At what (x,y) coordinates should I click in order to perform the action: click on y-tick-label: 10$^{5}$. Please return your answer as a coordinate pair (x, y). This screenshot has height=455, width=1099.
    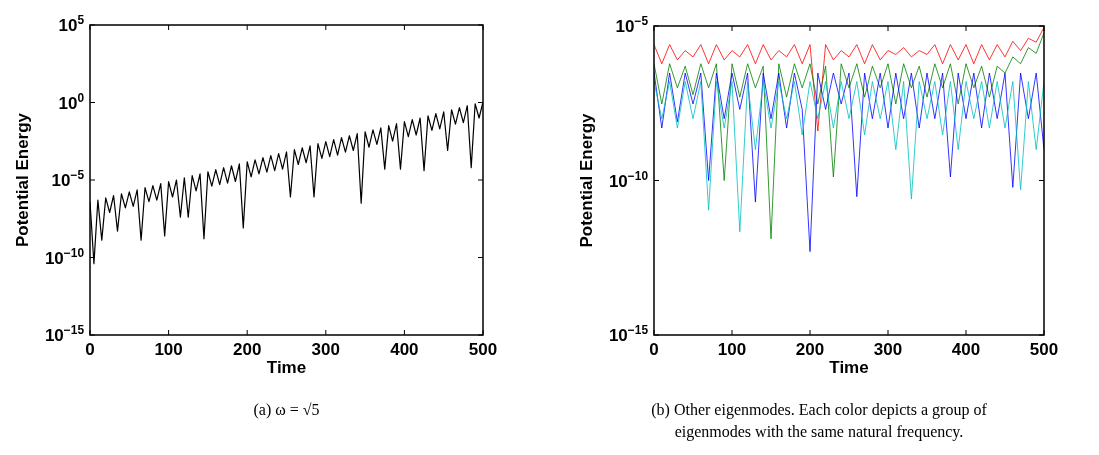
    Looking at the image, I should click on (71, 24).